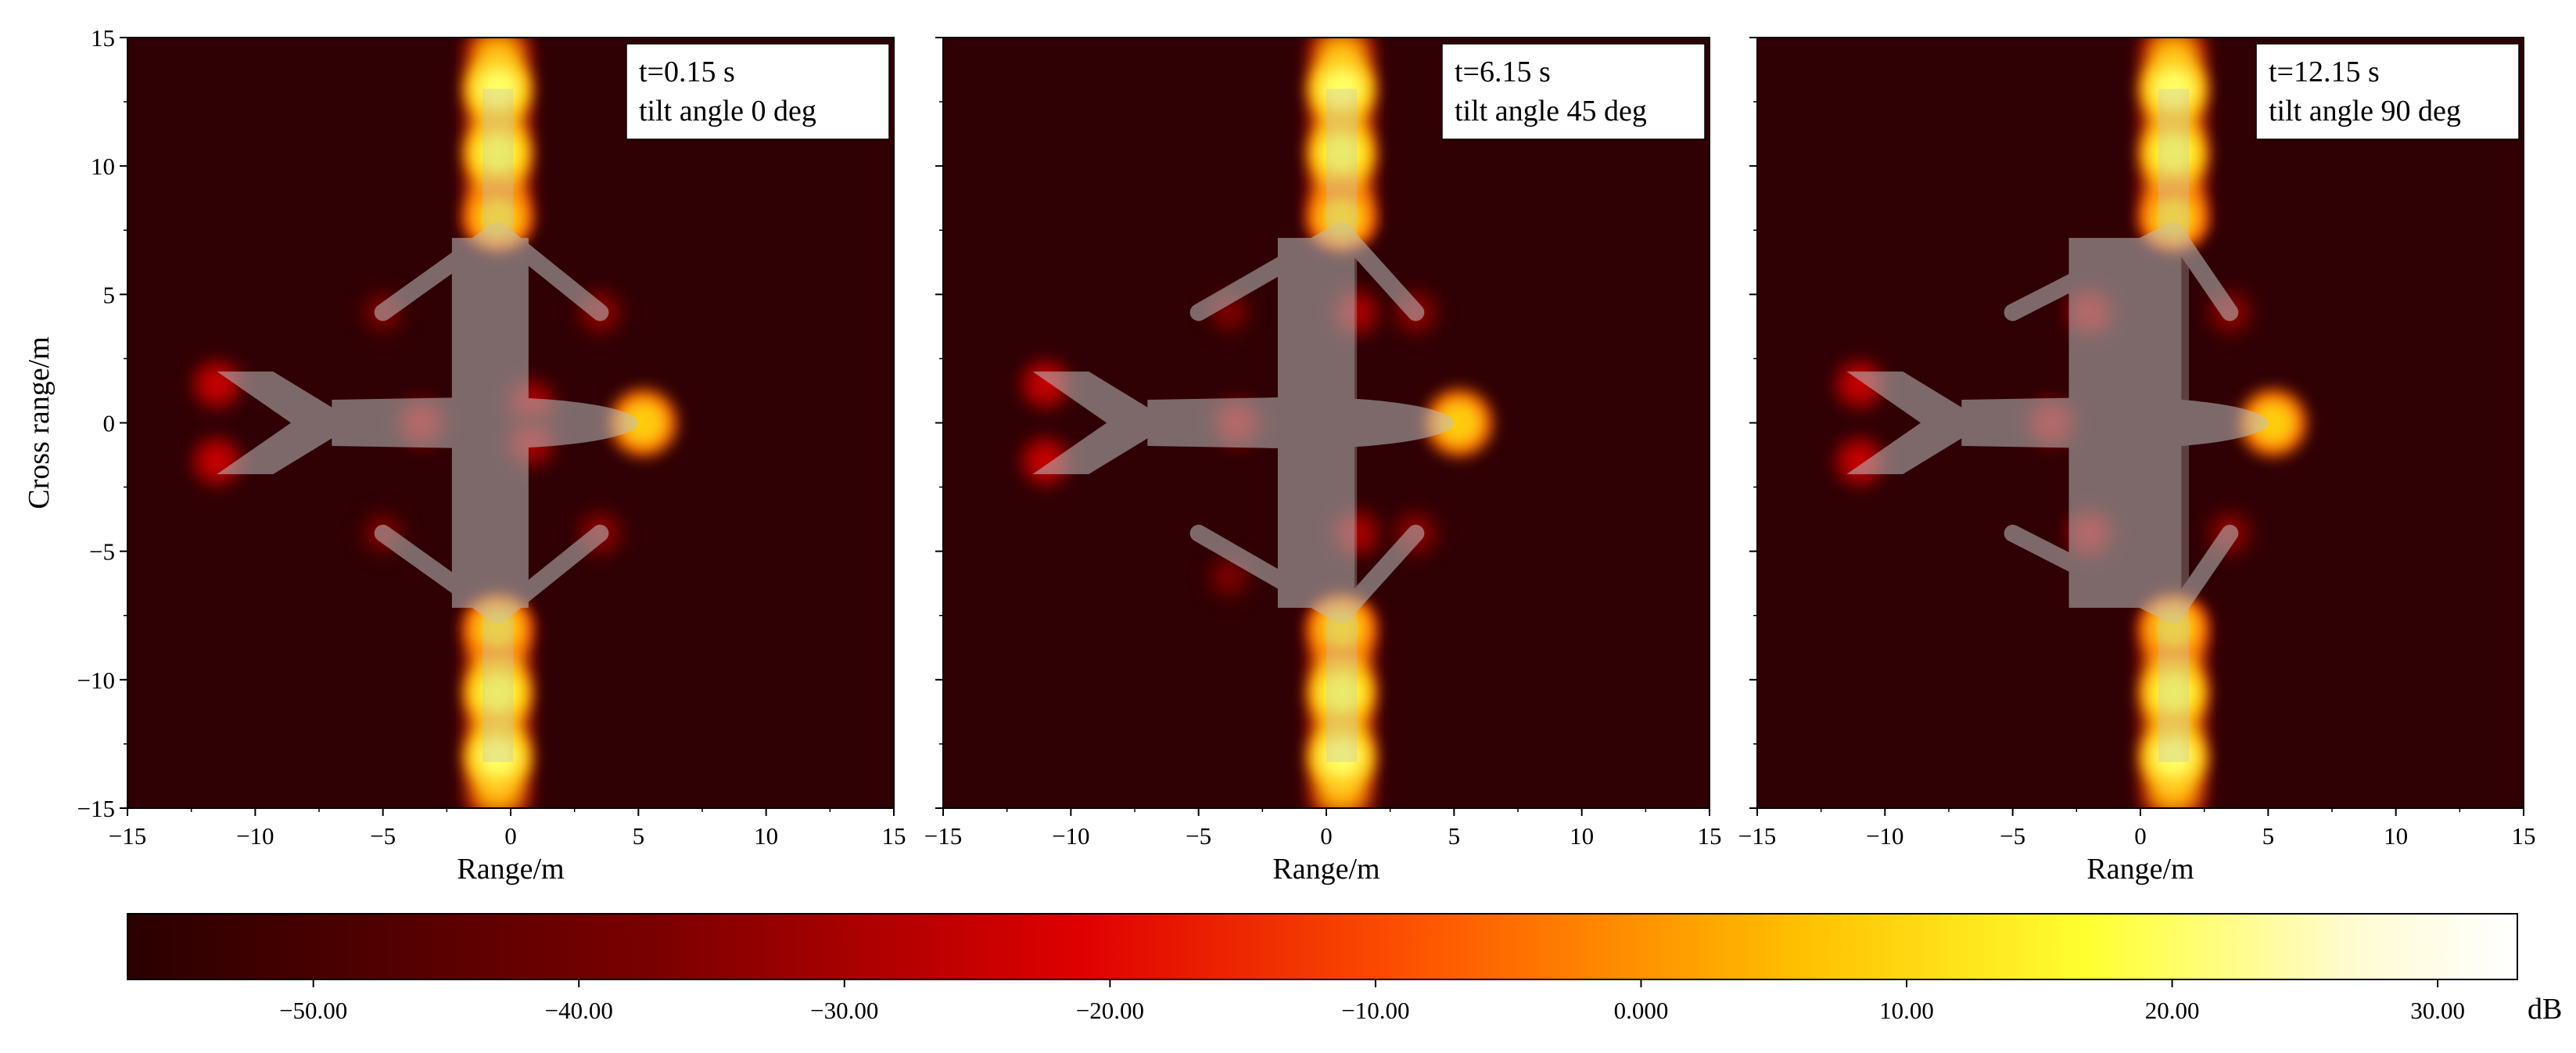 The image size is (2576, 1053). What do you see at coordinates (758, 91) in the screenshot?
I see `annotation-box: t=0.15 s tilt angle 0 deg` at bounding box center [758, 91].